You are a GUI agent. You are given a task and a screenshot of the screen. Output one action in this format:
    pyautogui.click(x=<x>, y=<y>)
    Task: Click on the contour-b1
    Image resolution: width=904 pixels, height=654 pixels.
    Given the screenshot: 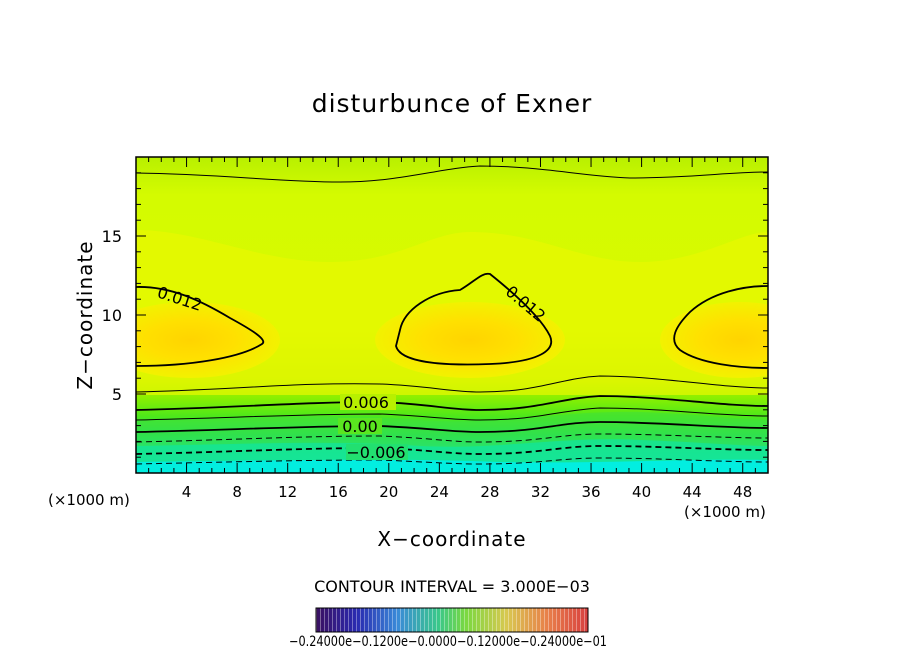 What is the action you would take?
    pyautogui.click(x=452, y=384)
    